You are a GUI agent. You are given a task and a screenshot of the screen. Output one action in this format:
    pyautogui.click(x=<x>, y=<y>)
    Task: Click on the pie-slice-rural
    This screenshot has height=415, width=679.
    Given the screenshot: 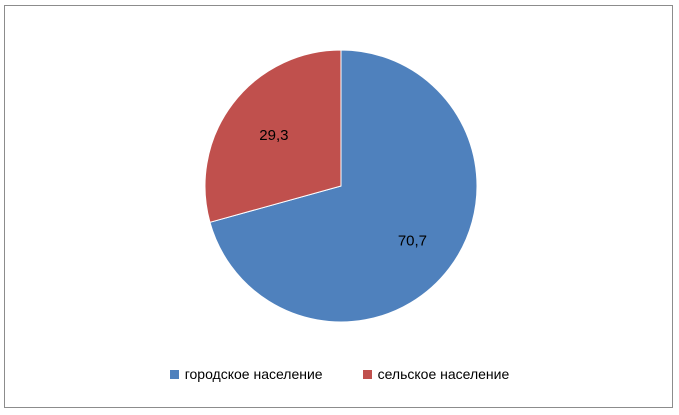 What is the action you would take?
    pyautogui.click(x=273, y=136)
    